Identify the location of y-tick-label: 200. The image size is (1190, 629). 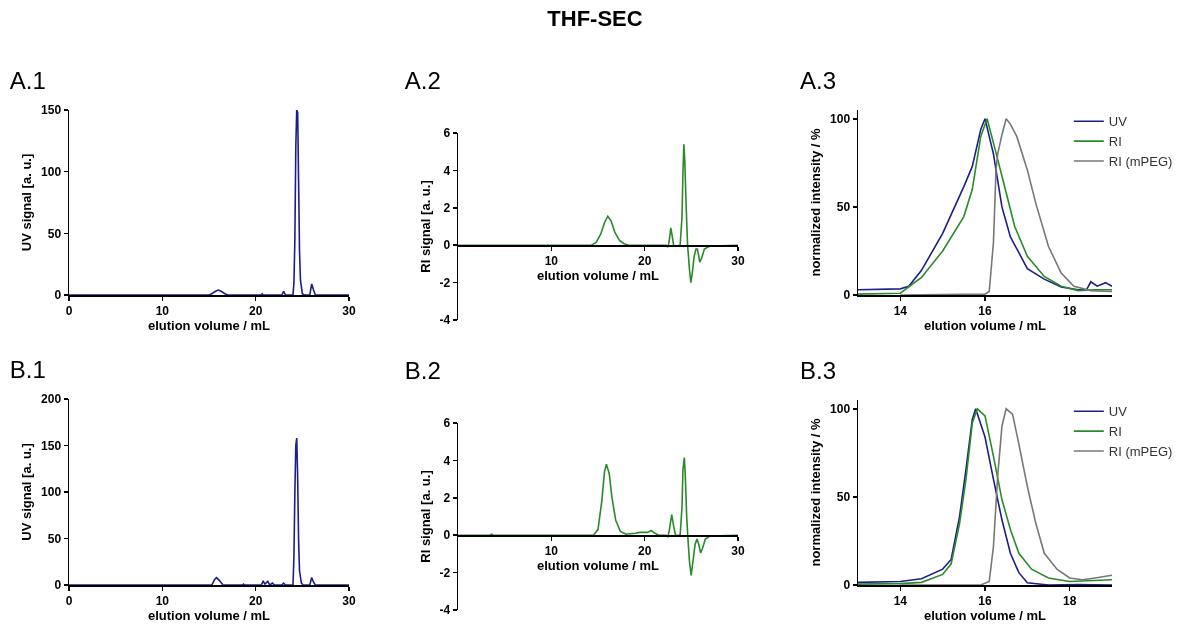
(51, 399).